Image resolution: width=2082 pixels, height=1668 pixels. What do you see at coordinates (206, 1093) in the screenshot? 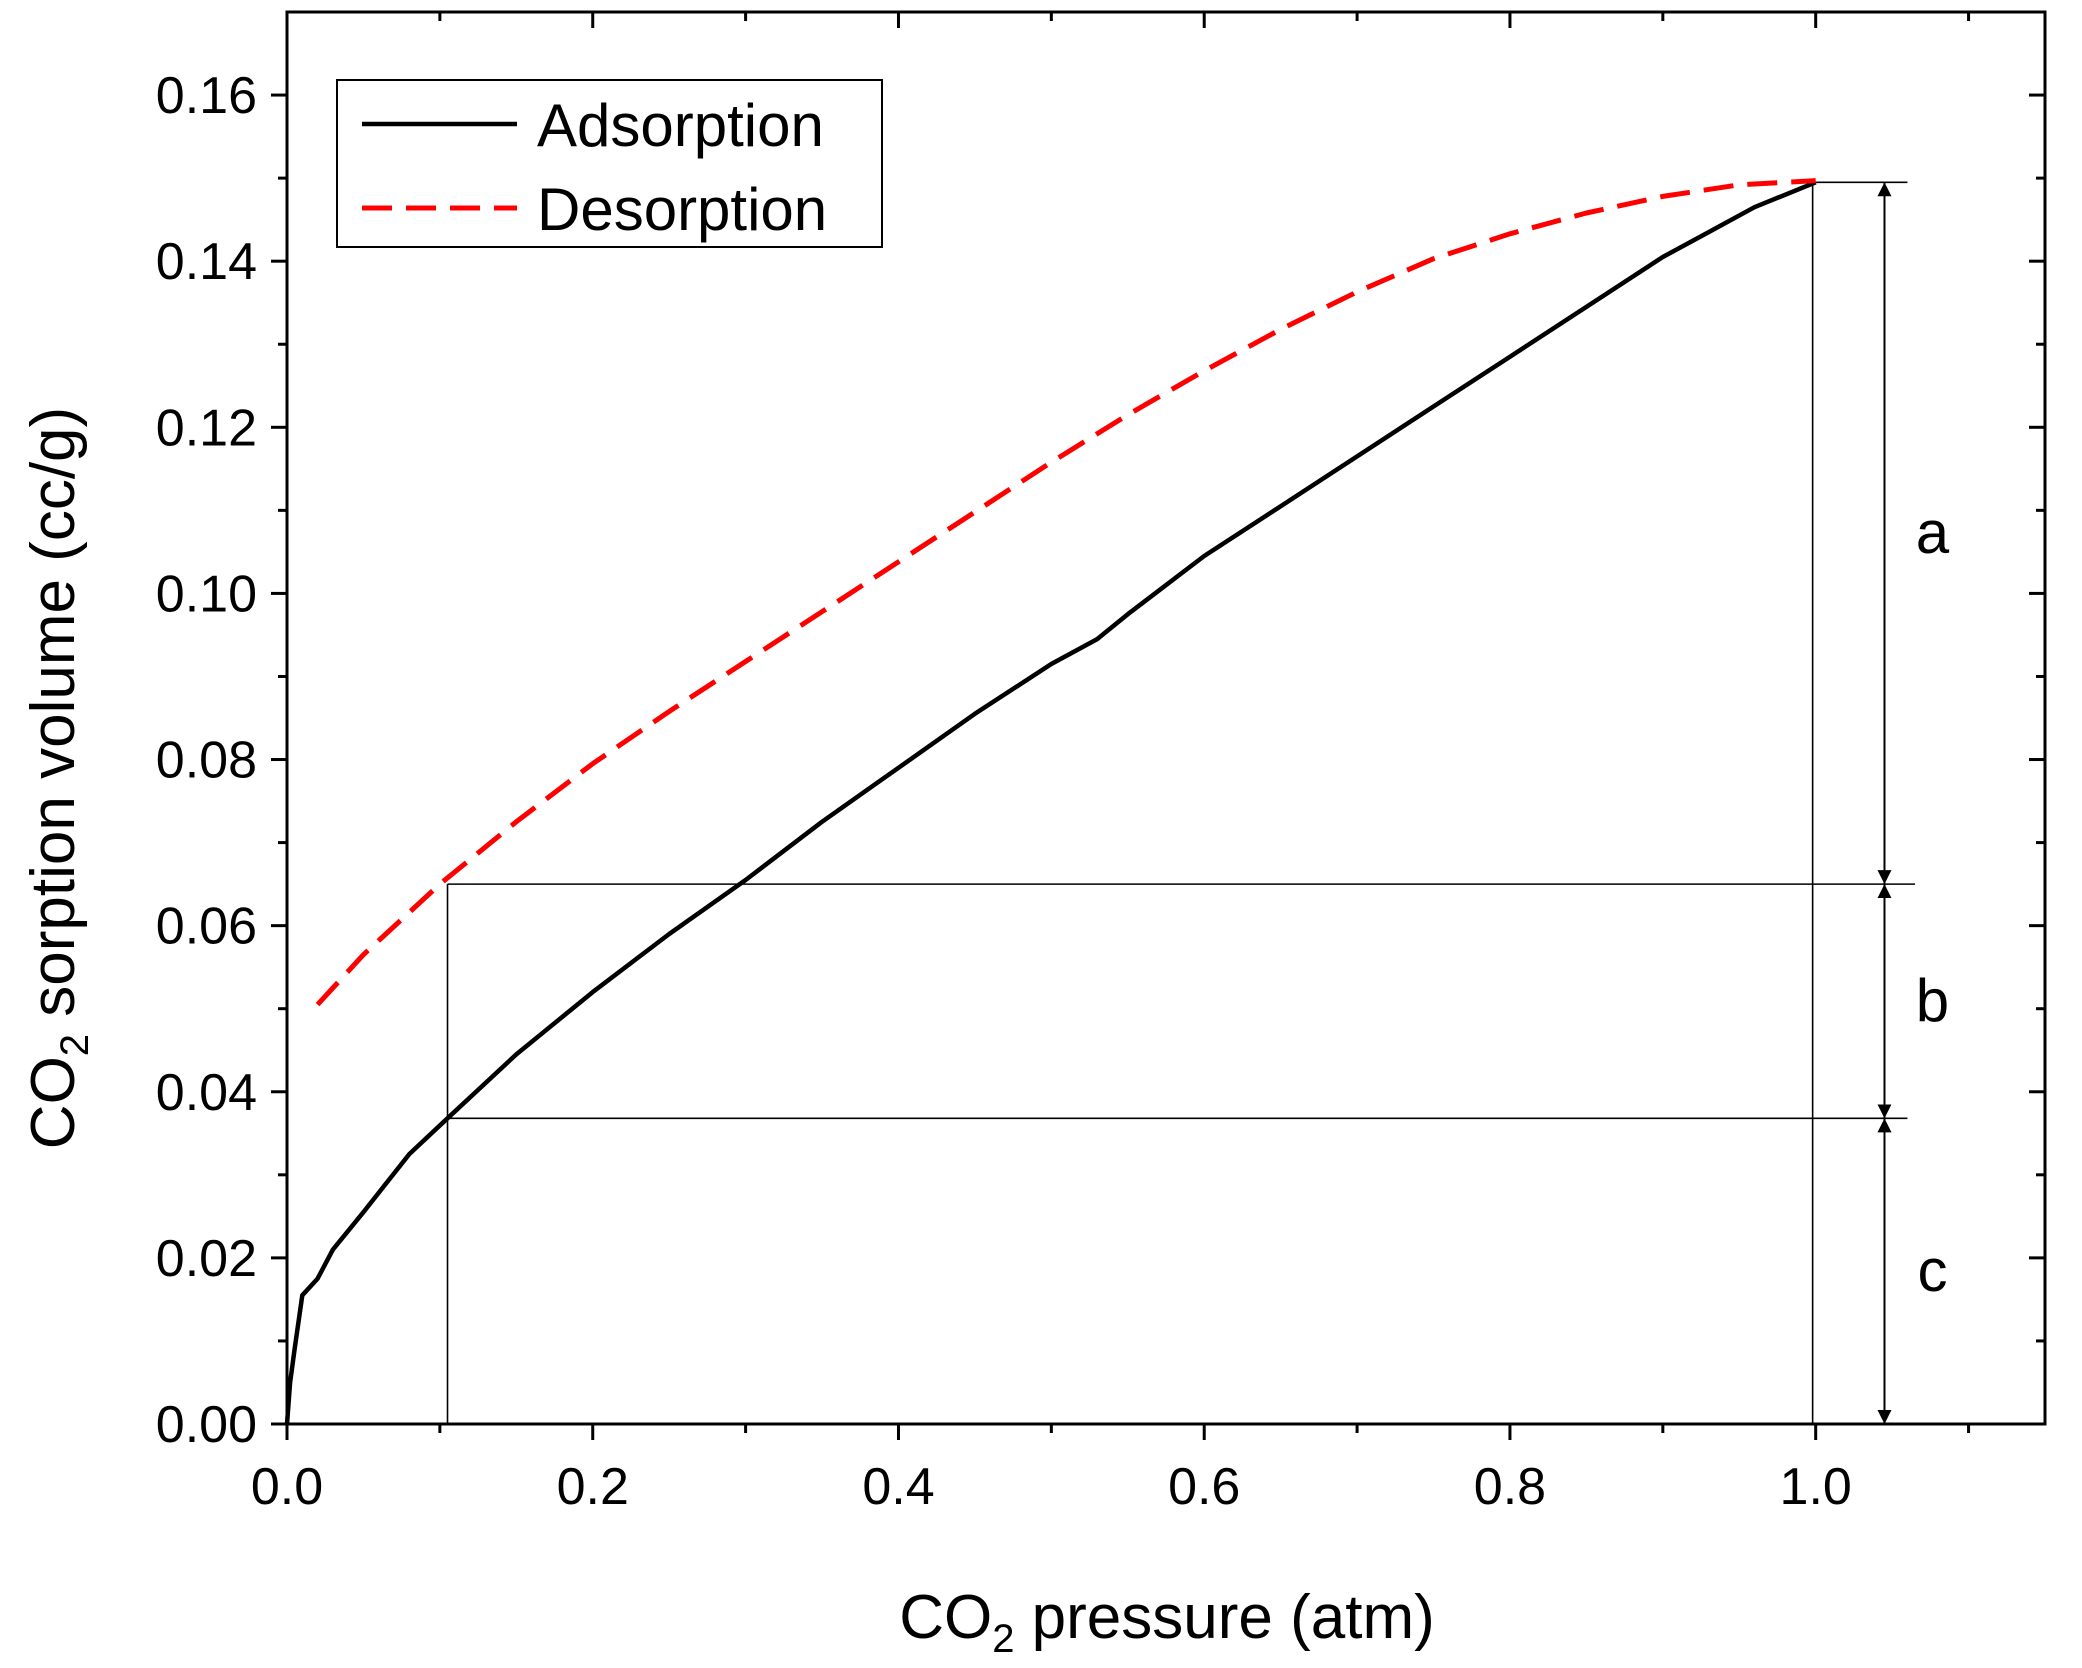
I see `y-tick-label: 0.04` at bounding box center [206, 1093].